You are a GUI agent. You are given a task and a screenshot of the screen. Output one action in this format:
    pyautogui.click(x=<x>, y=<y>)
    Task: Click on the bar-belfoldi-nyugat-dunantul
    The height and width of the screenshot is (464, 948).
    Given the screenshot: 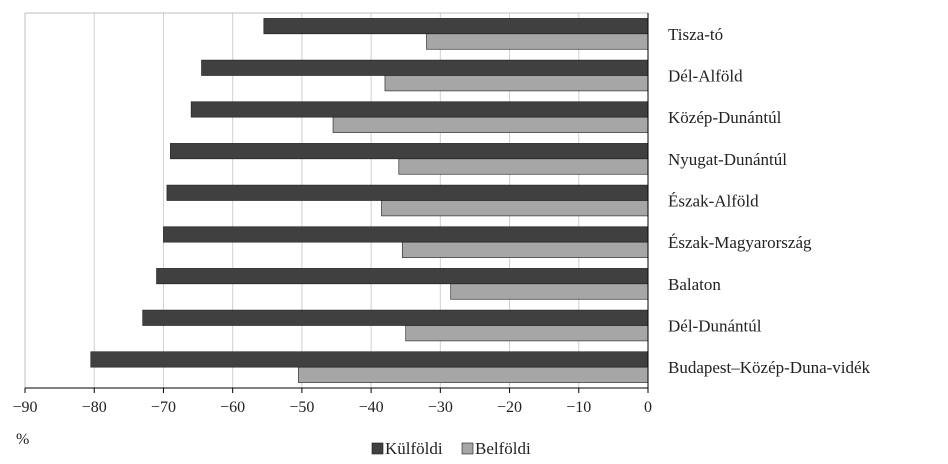 What is the action you would take?
    pyautogui.click(x=523, y=166)
    